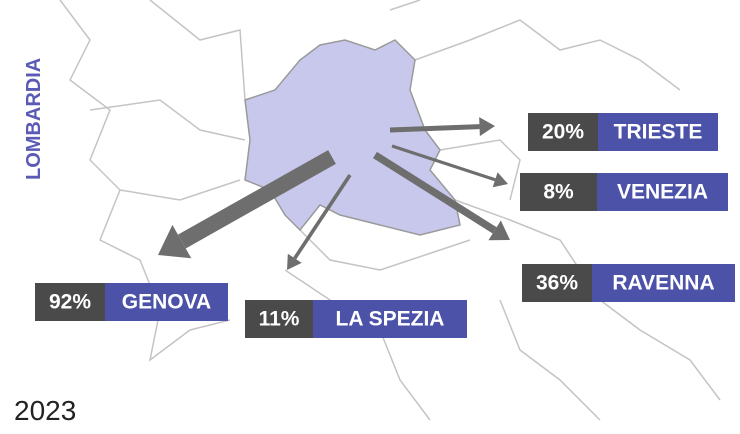 The image size is (740, 434). I want to click on port-label: TRIESTE, so click(658, 132).